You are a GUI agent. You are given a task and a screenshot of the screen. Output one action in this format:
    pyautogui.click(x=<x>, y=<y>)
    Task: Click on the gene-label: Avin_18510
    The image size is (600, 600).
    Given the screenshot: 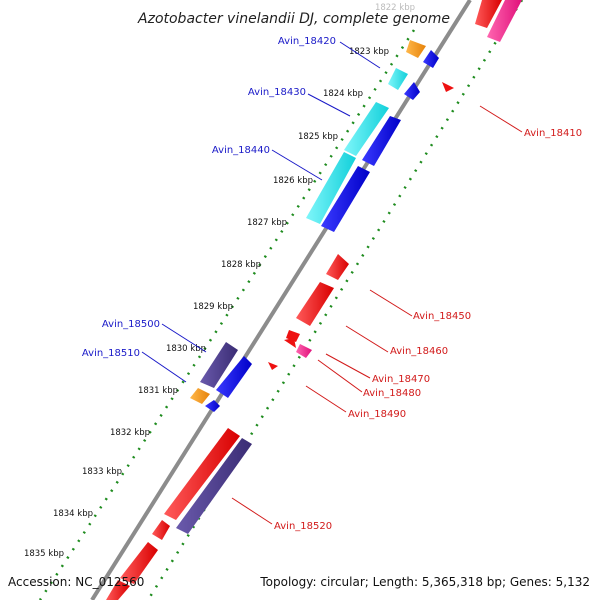 What is the action you would take?
    pyautogui.click(x=111, y=353)
    